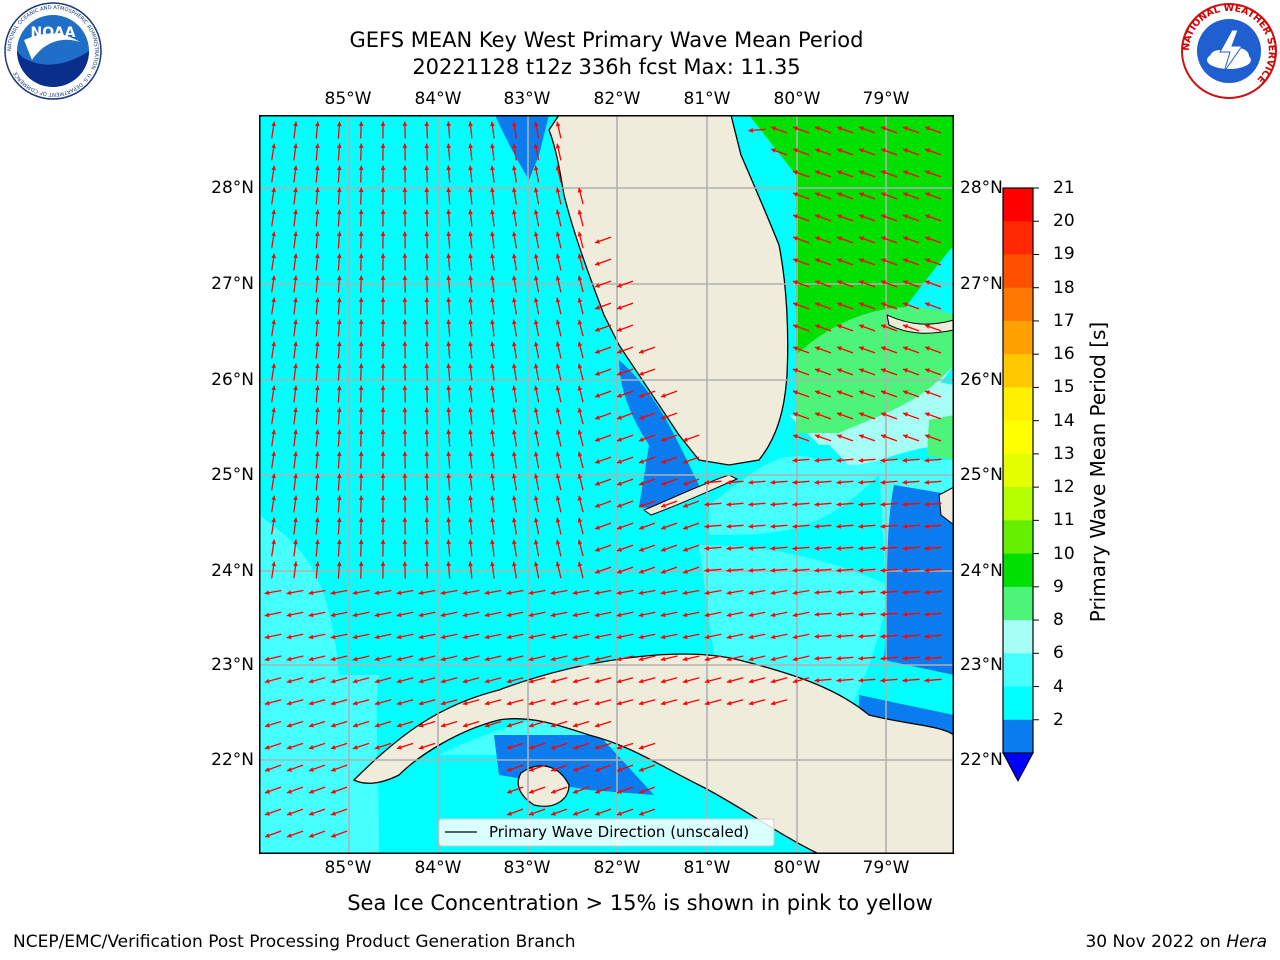  Describe the element at coordinates (940, 437) in the screenshot. I see `period-zone-9-10-east` at that location.